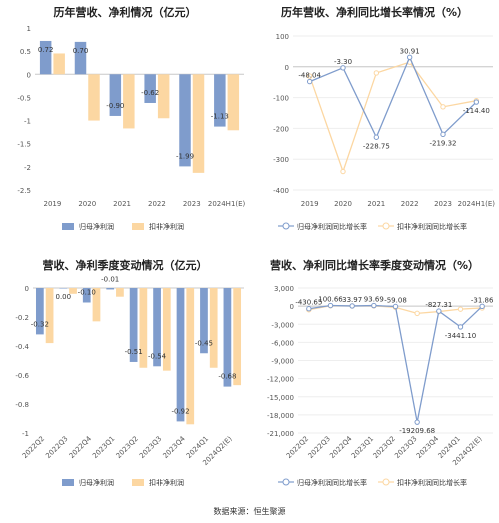 Image resolution: width=499 pixels, height=523 pixels. What do you see at coordinates (24, 145) in the screenshot?
I see `y-tick-label: -1.5` at bounding box center [24, 145].